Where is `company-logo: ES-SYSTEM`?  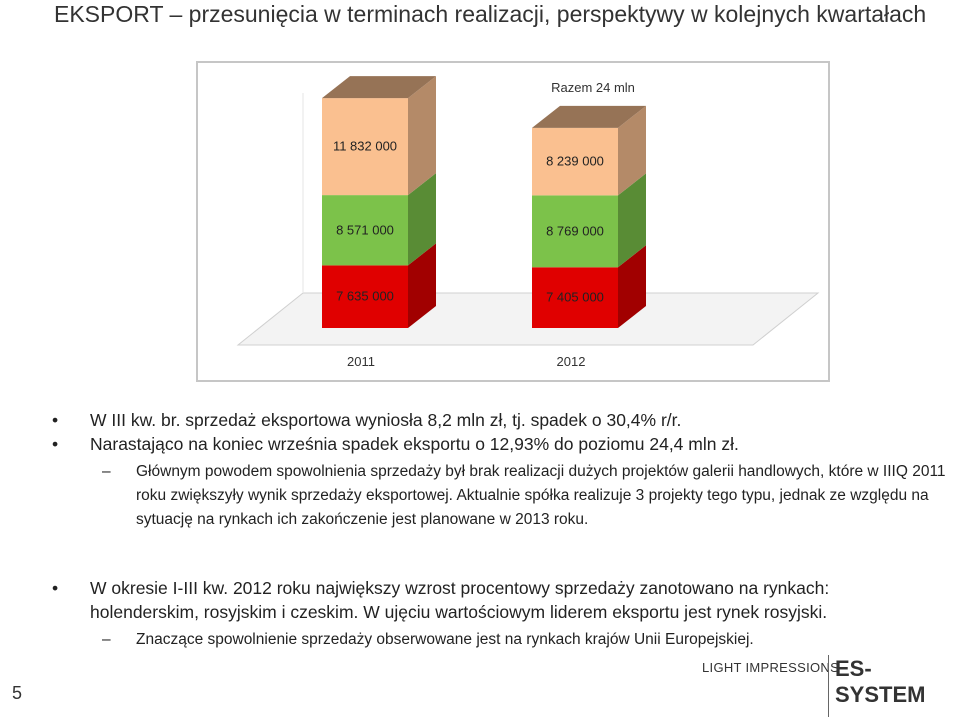
company-logo: ES-SYSTEM is located at coordinates (880, 681).